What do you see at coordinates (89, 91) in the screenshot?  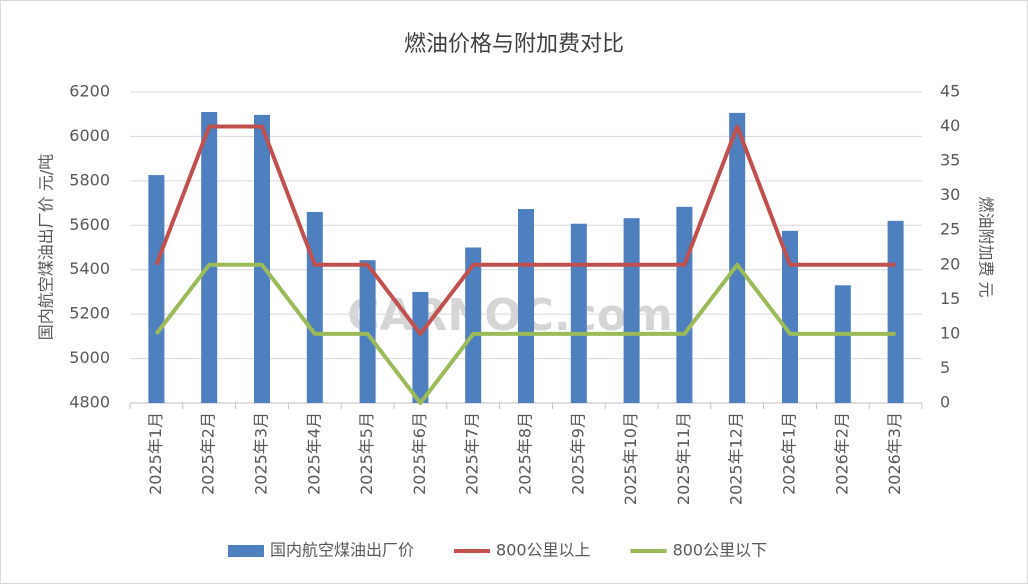 I see `y-tick-label: 6200` at bounding box center [89, 91].